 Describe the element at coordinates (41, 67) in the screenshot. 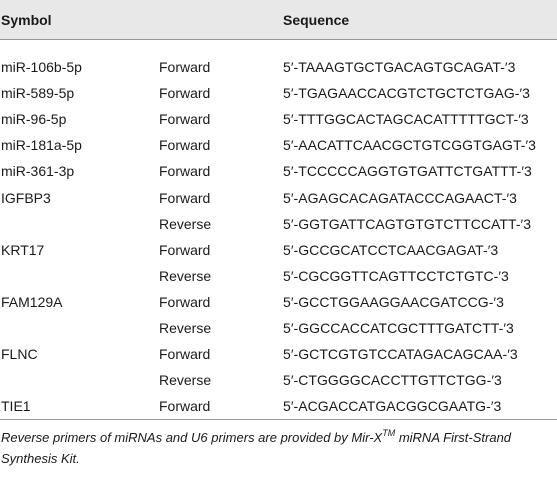

I see `cell-symbol: miR-106b-5p` at that location.